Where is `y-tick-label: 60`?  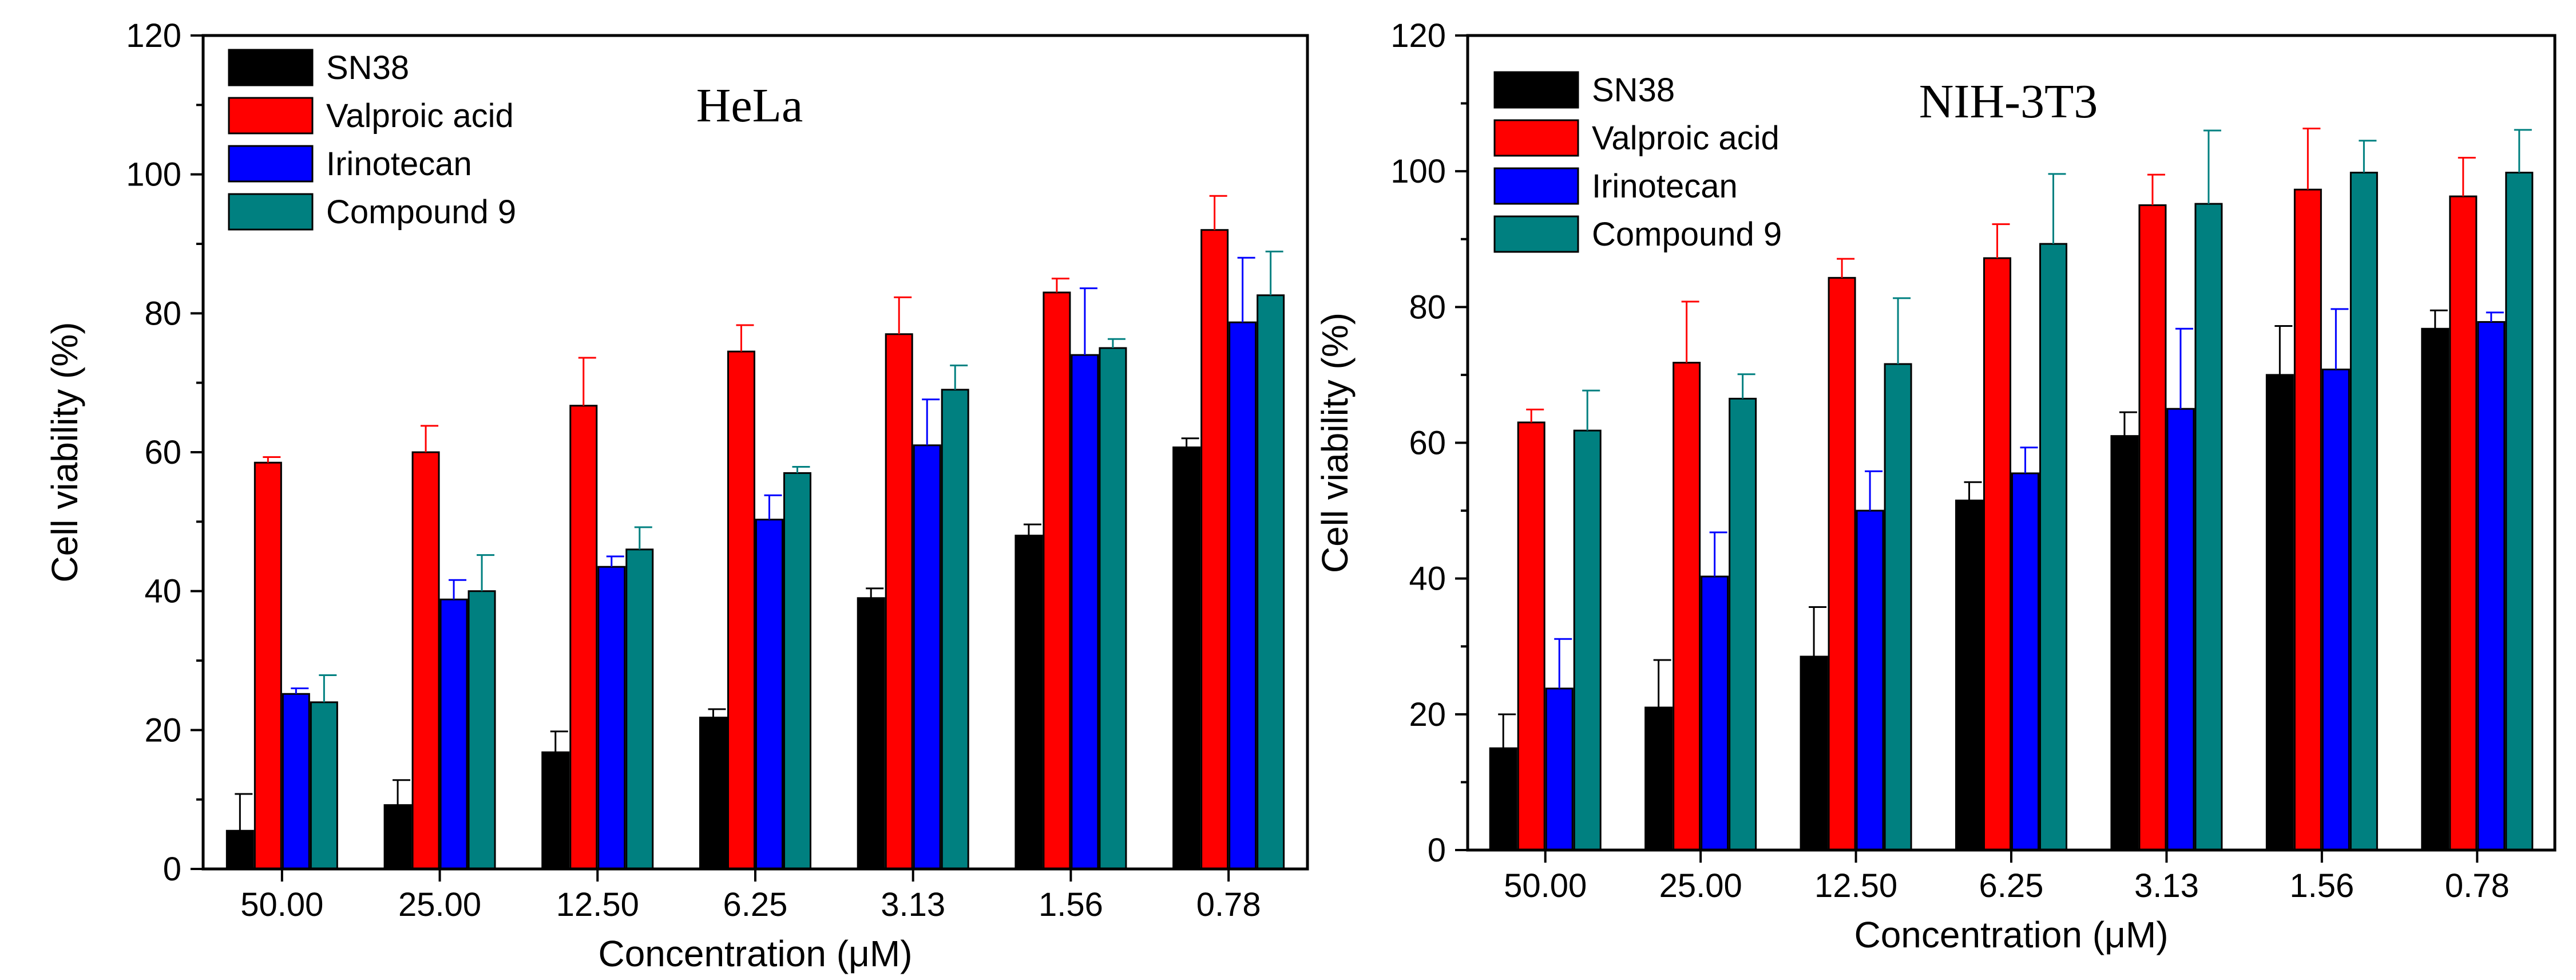
y-tick-label: 60 is located at coordinates (1428, 443).